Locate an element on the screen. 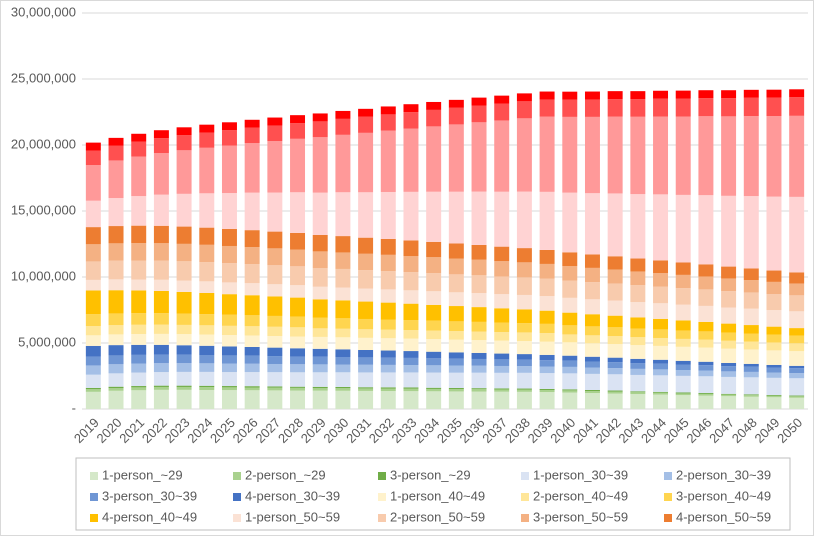  legend-label: 1-person_30~39 is located at coordinates (580, 474).